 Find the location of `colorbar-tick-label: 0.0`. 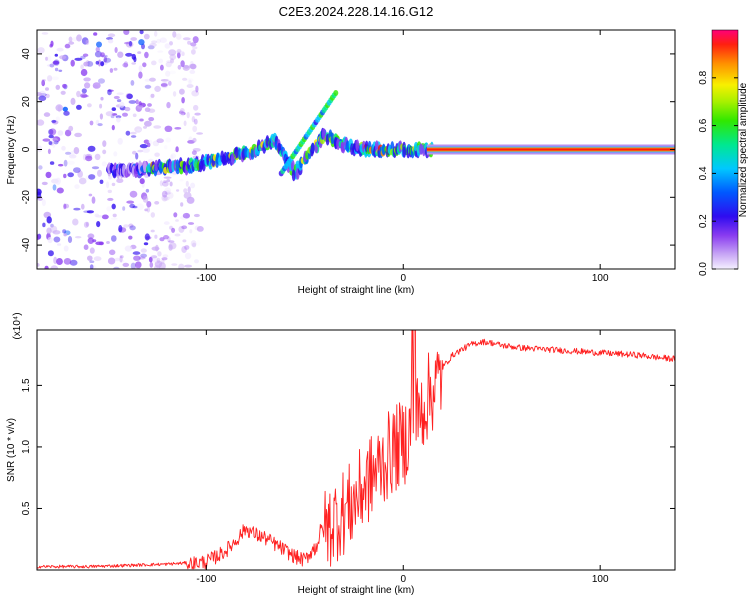

colorbar-tick-label: 0.0 is located at coordinates (703, 269).